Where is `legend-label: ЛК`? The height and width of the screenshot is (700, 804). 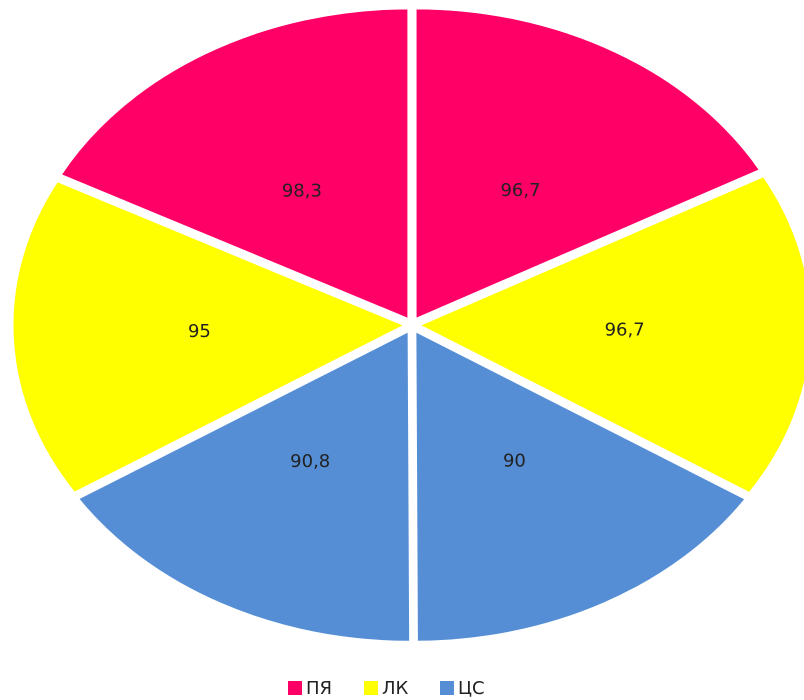 legend-label: ЛК is located at coordinates (395, 688).